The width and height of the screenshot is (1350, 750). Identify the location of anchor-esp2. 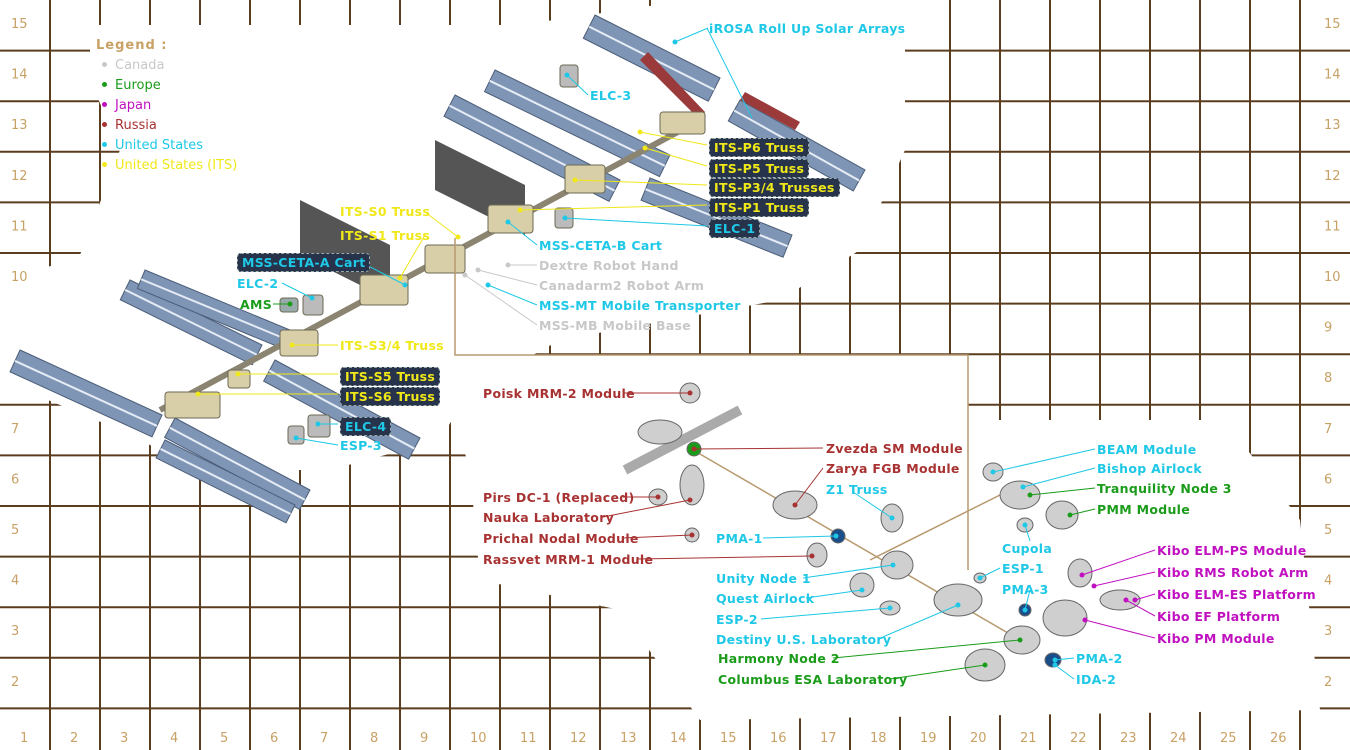
(890, 608).